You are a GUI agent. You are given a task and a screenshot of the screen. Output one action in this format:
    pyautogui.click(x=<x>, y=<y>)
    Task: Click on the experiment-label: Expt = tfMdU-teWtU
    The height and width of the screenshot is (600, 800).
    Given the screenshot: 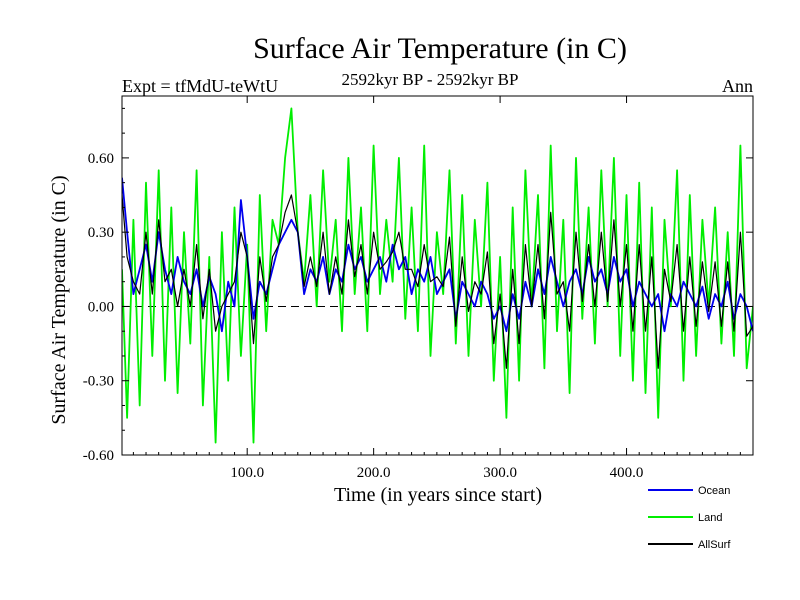 What is the action you would take?
    pyautogui.click(x=200, y=86)
    